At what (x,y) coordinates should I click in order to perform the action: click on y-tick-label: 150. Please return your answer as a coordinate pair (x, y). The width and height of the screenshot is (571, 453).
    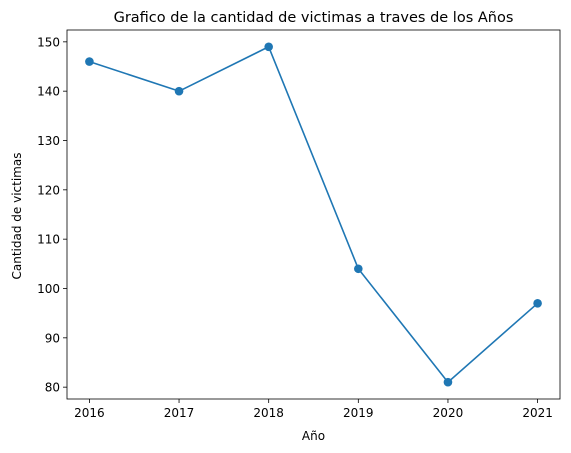
    Looking at the image, I should click on (48, 42).